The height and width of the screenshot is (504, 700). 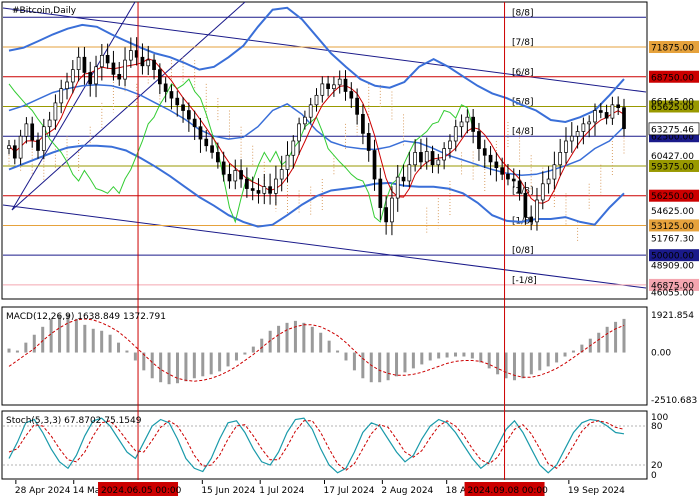 I want to click on band-lower-line, so click(x=316, y=186).